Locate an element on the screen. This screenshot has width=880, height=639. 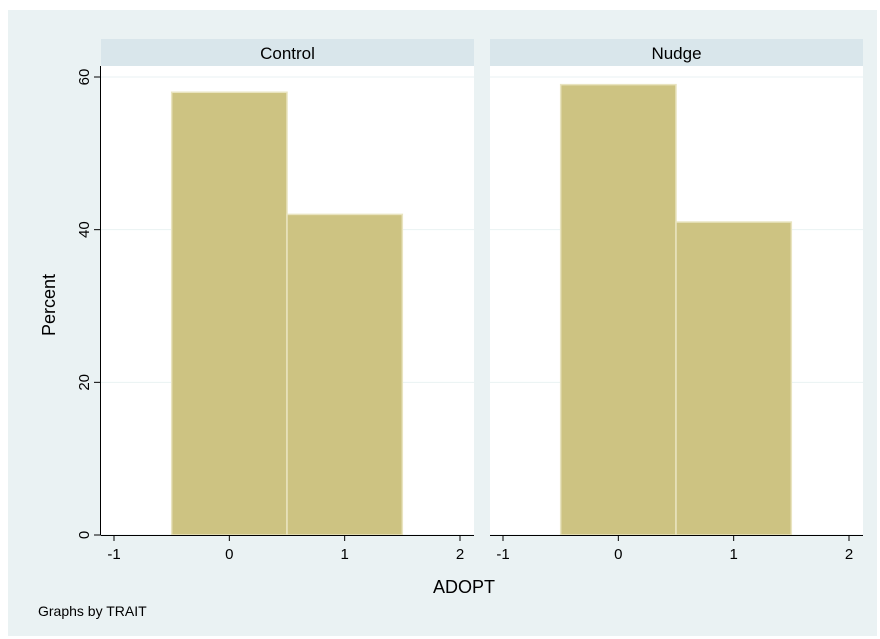
graphs-by-note: Graphs by TRAIT is located at coordinates (92, 611).